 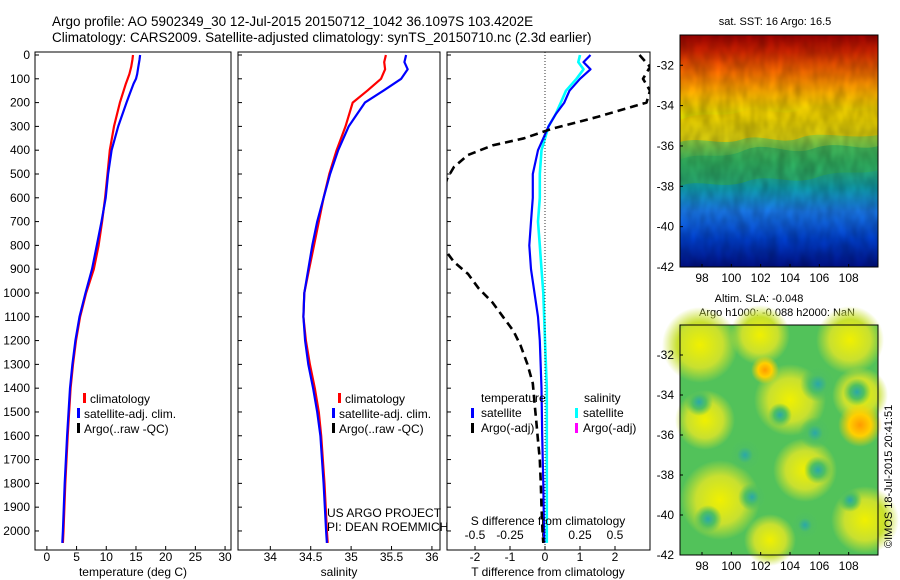 What do you see at coordinates (20, 269) in the screenshot?
I see `depth-tick-label: 900` at bounding box center [20, 269].